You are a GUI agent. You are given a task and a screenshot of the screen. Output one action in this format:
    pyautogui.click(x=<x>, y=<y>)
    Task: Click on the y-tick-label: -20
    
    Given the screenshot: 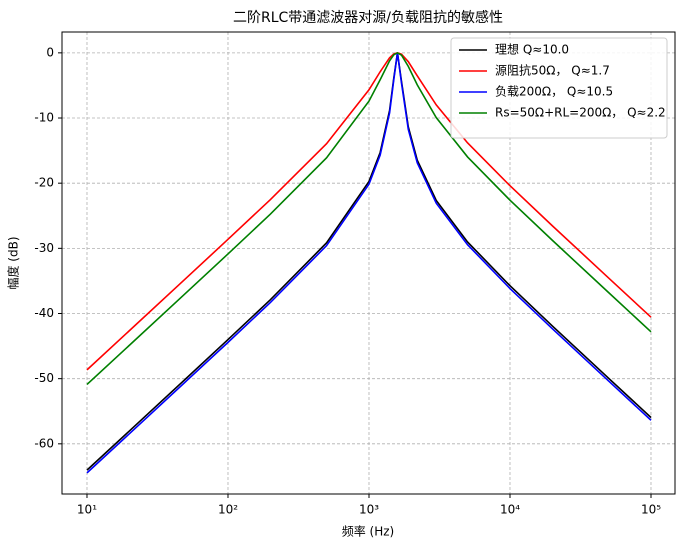 What is the action you would take?
    pyautogui.click(x=44, y=183)
    